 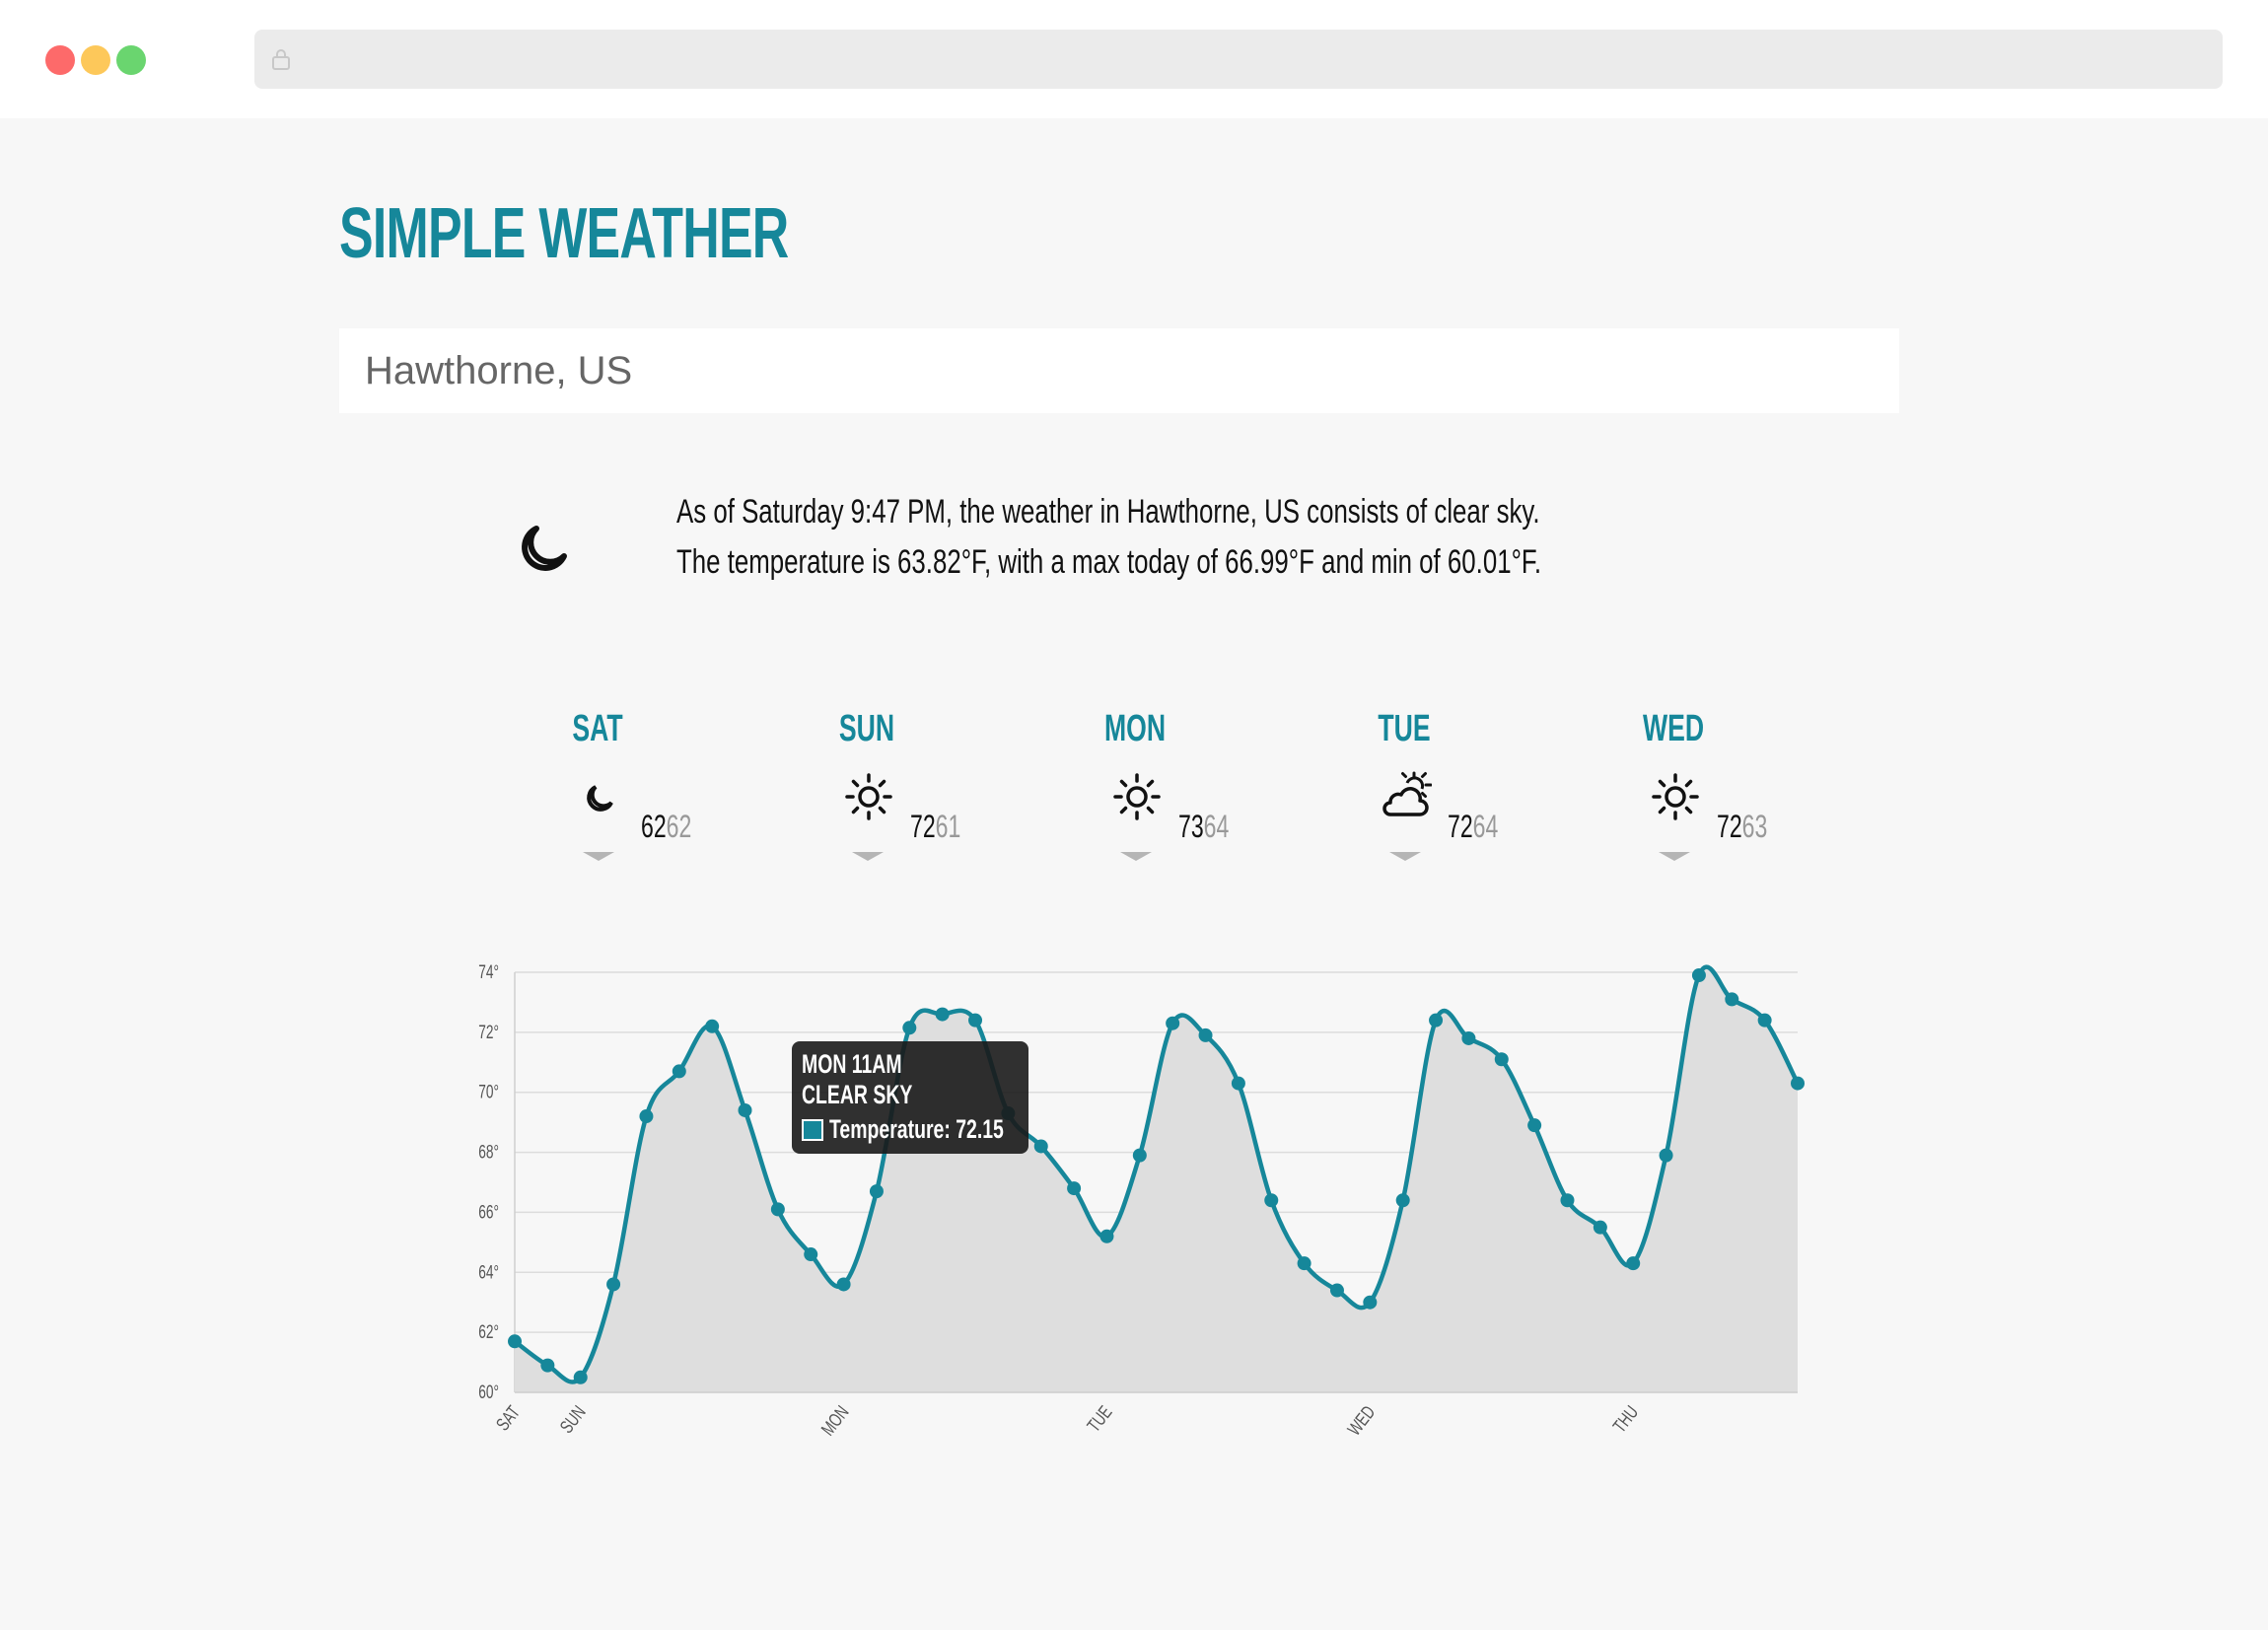 I want to click on low-temp: 62, so click(x=679, y=826).